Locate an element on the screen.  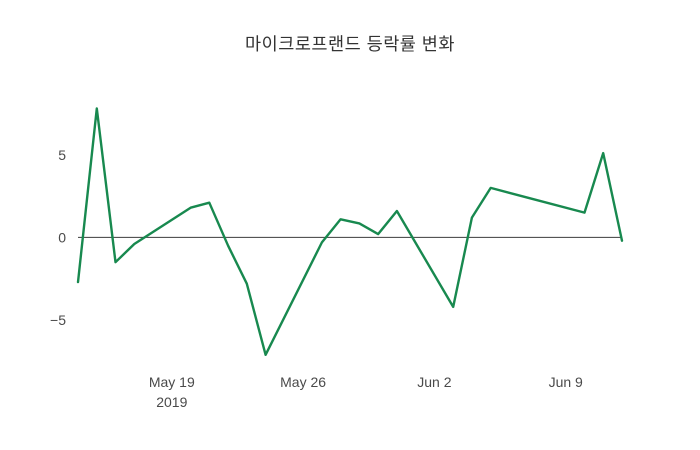
chart-title: 마이크로프랜드 등락률 변화 is located at coordinates (350, 44).